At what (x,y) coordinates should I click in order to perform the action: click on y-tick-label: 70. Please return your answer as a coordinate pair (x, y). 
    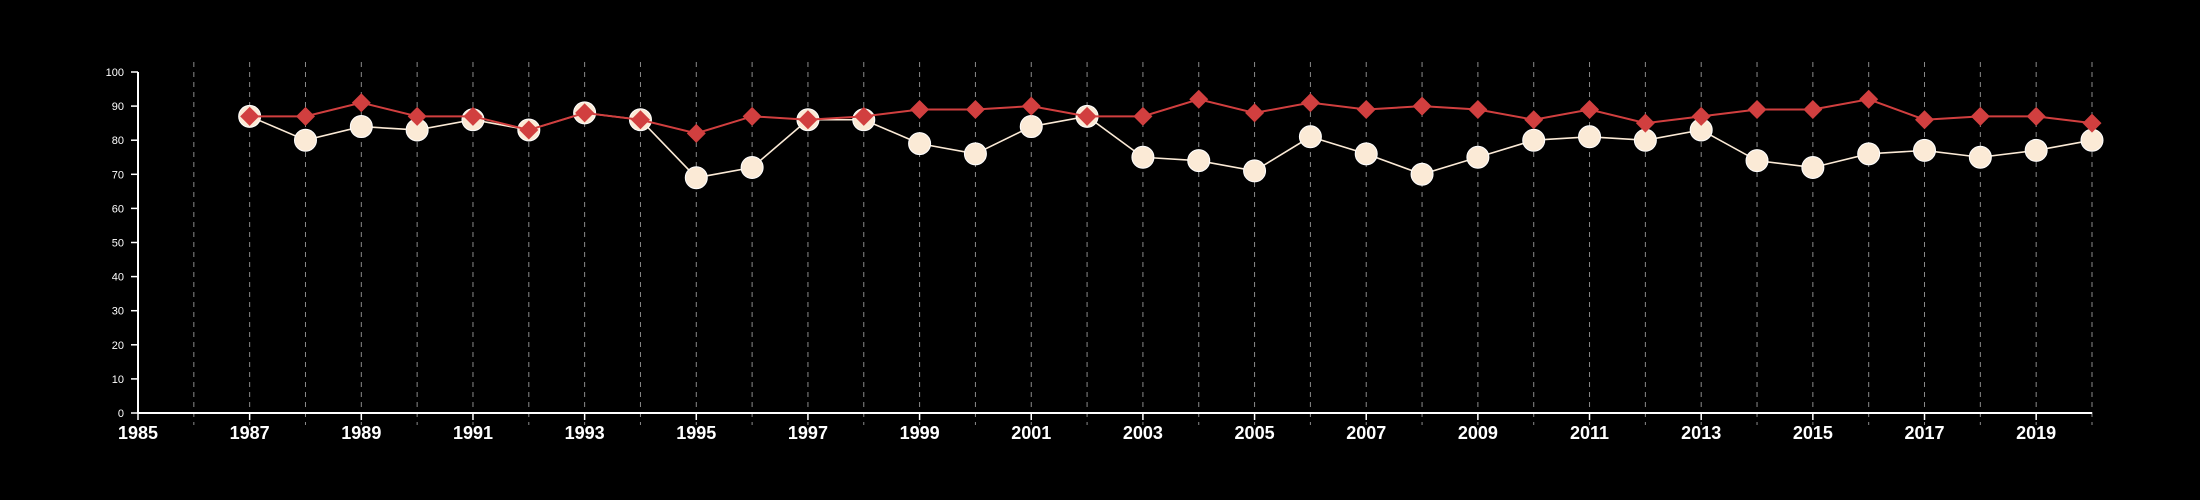
    Looking at the image, I should click on (118, 175).